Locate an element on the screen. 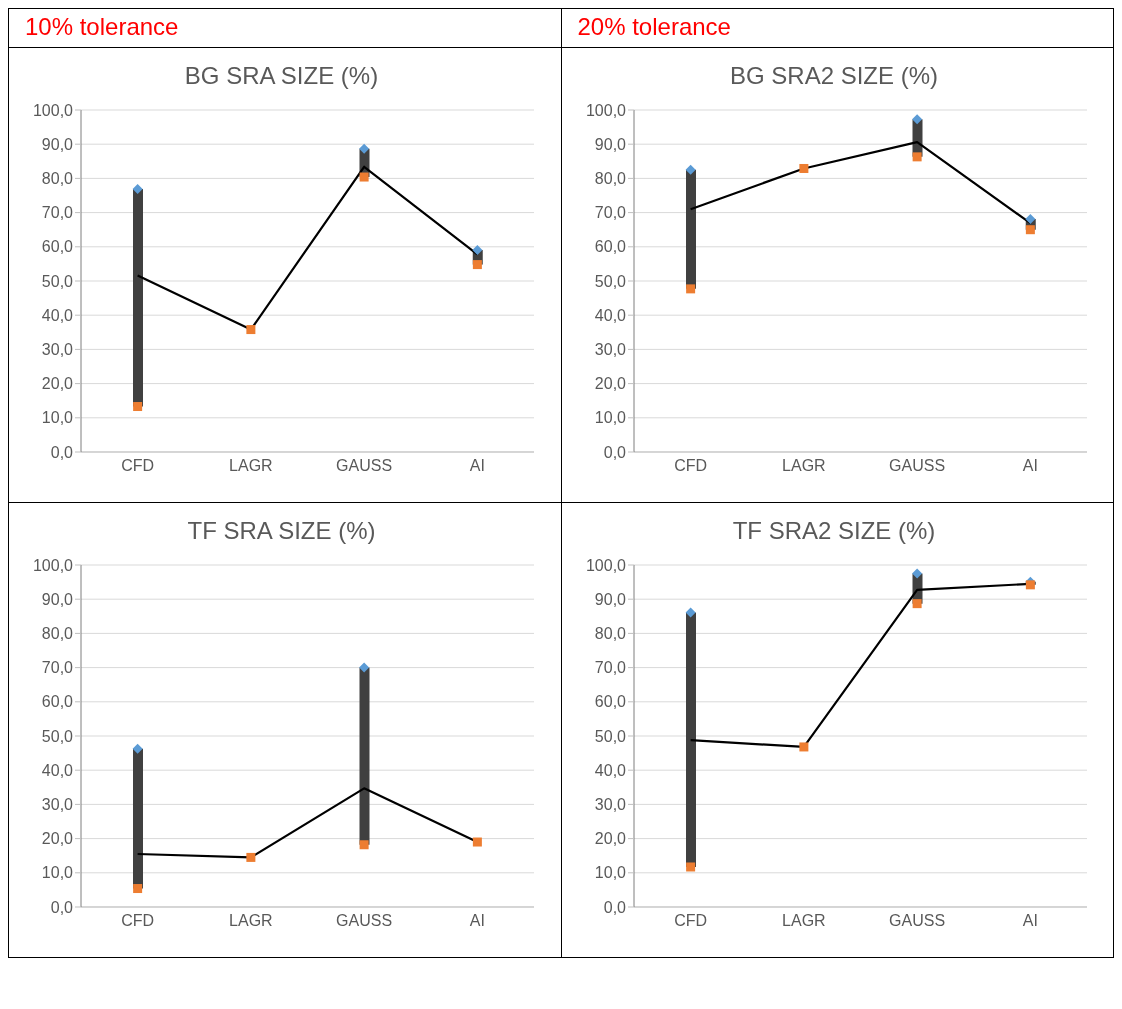  chart-title: TF SRA SIZE (%) is located at coordinates (281, 531).